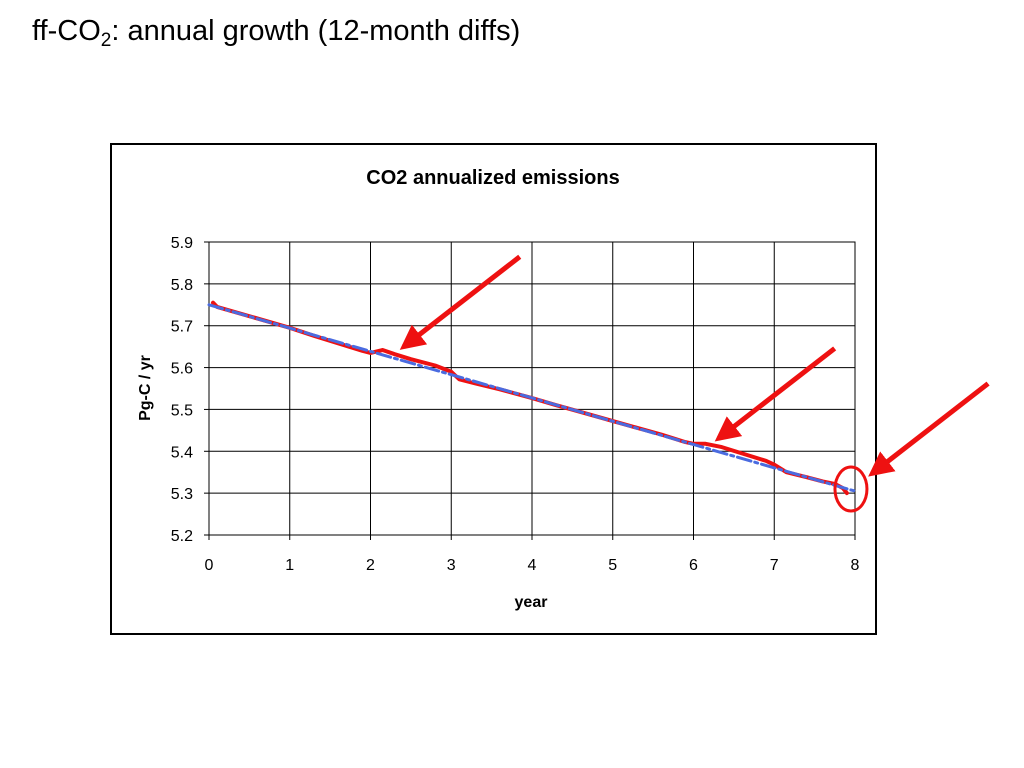 This screenshot has width=1024, height=768. I want to click on slide-title: ff-CO2: annual growth (12-month diffs), so click(276, 32).